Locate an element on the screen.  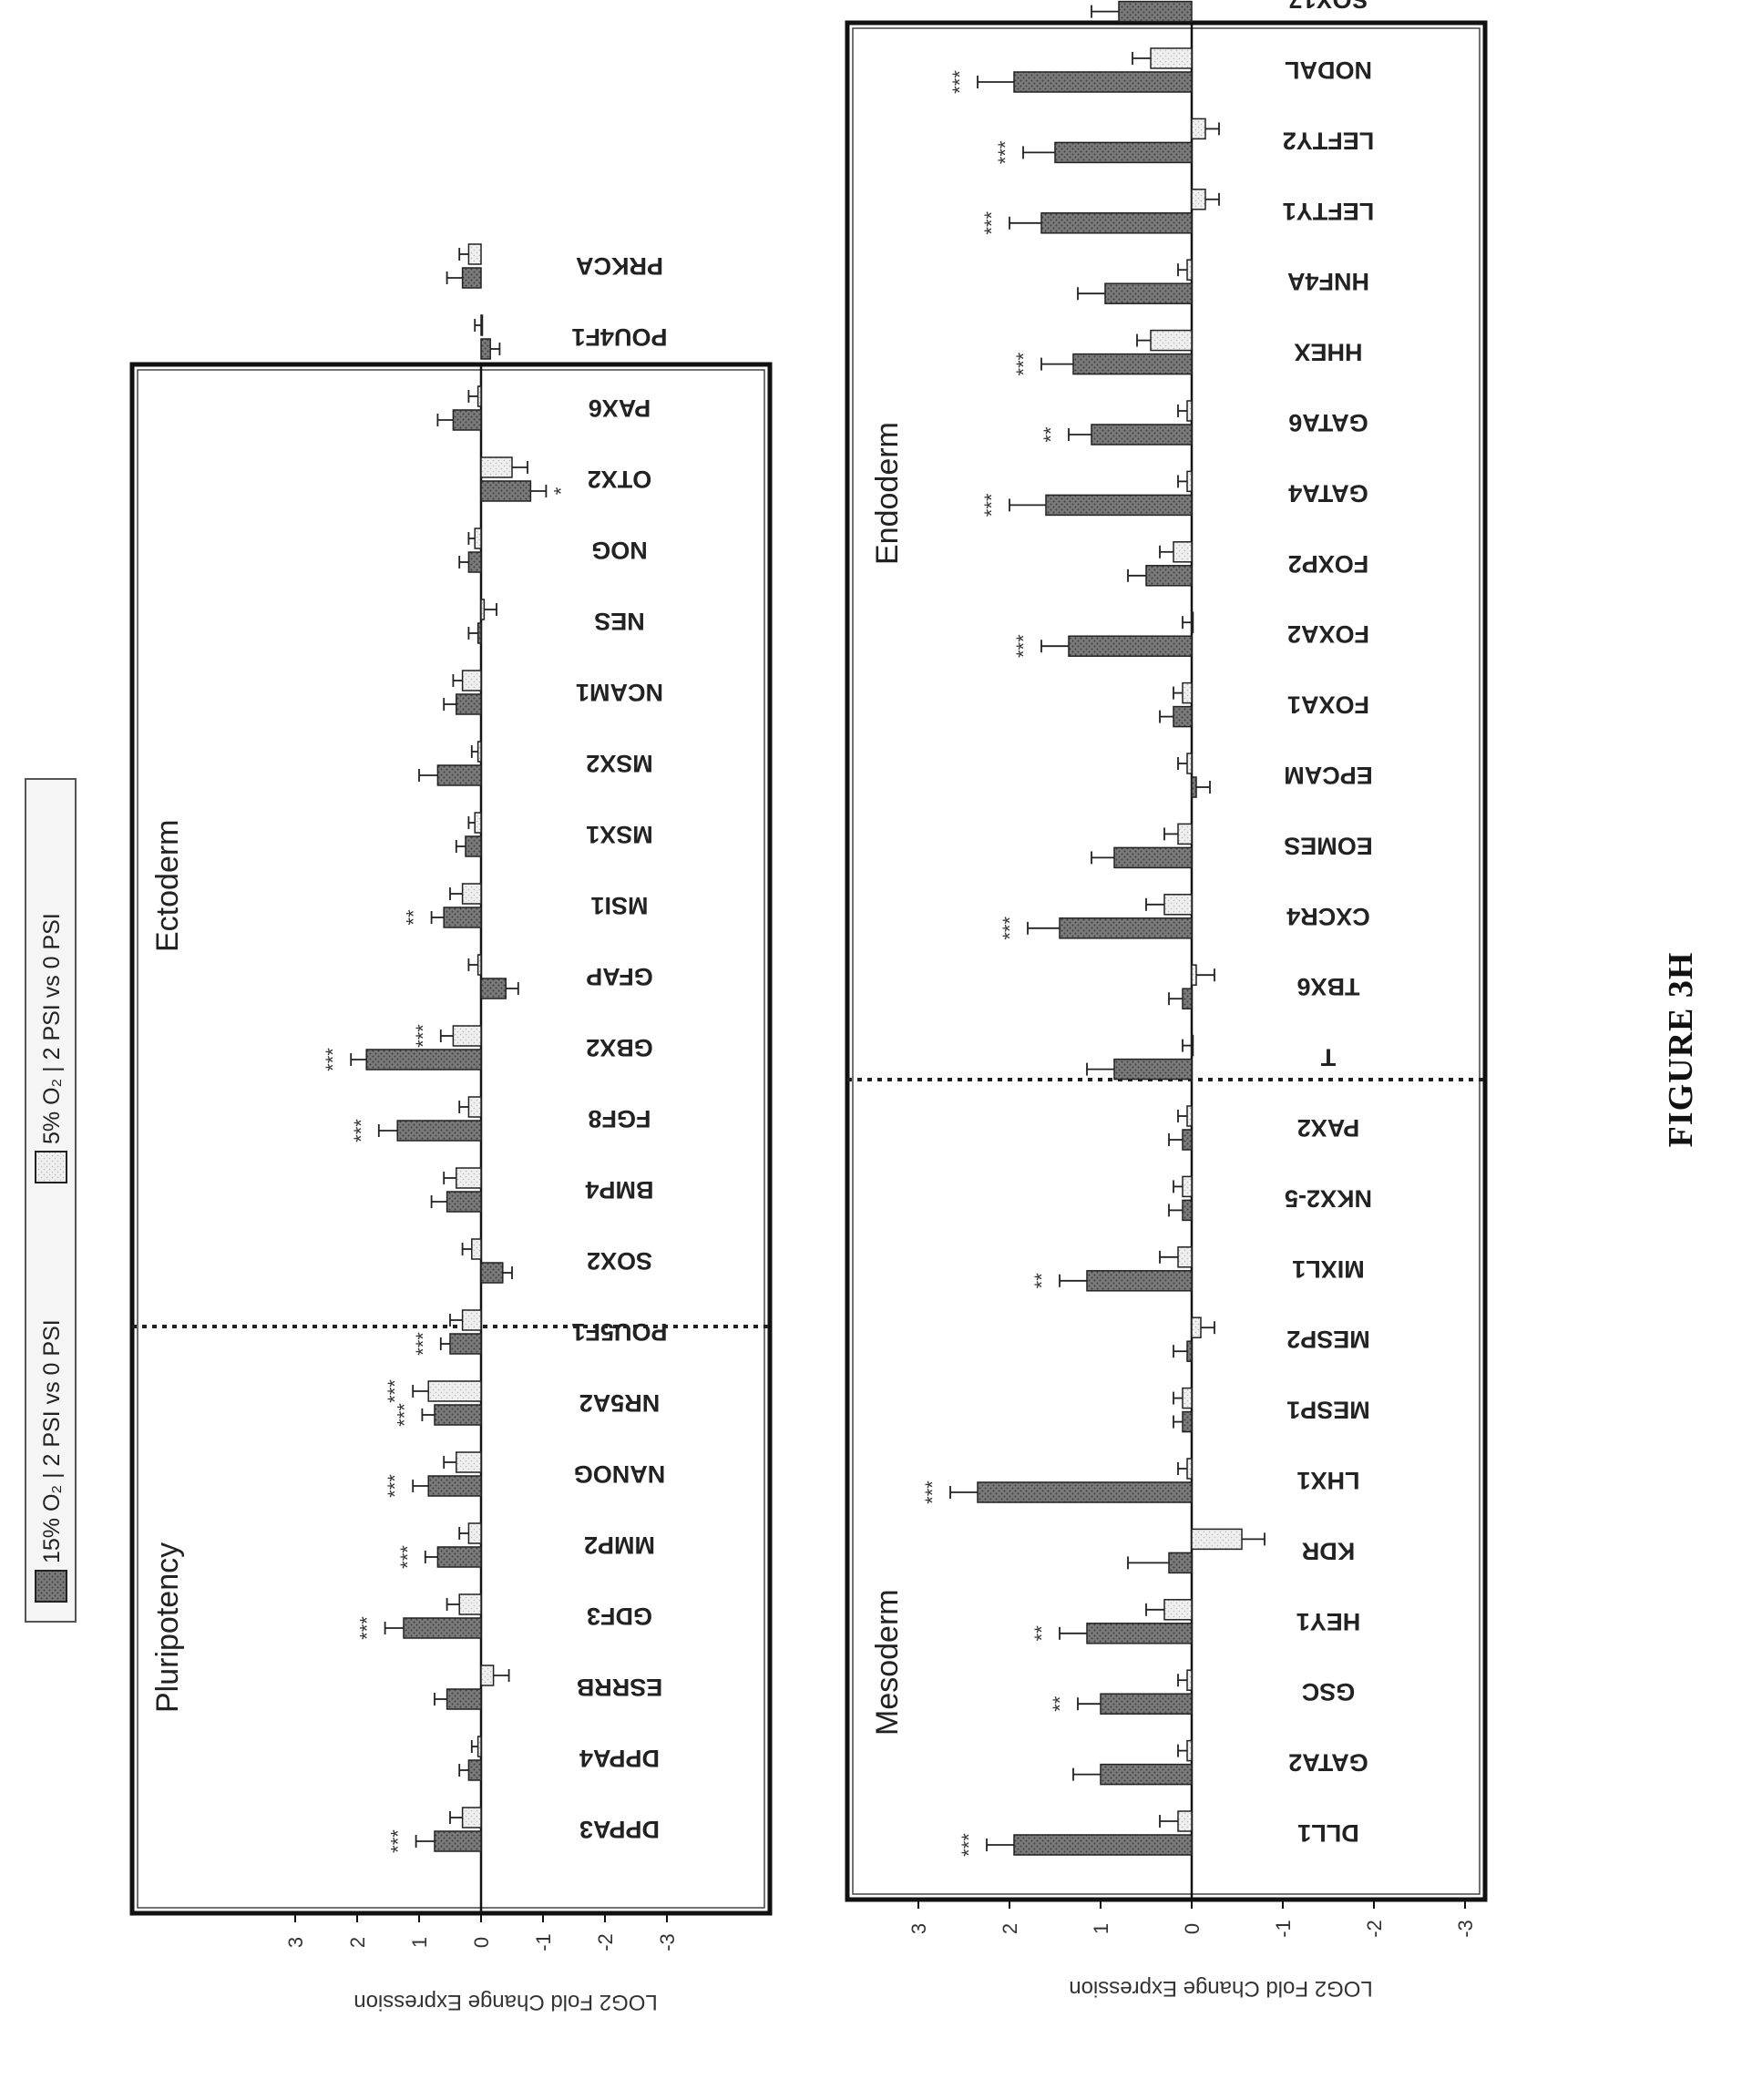
y-tick-label: 1 is located at coordinates (419, 1942).